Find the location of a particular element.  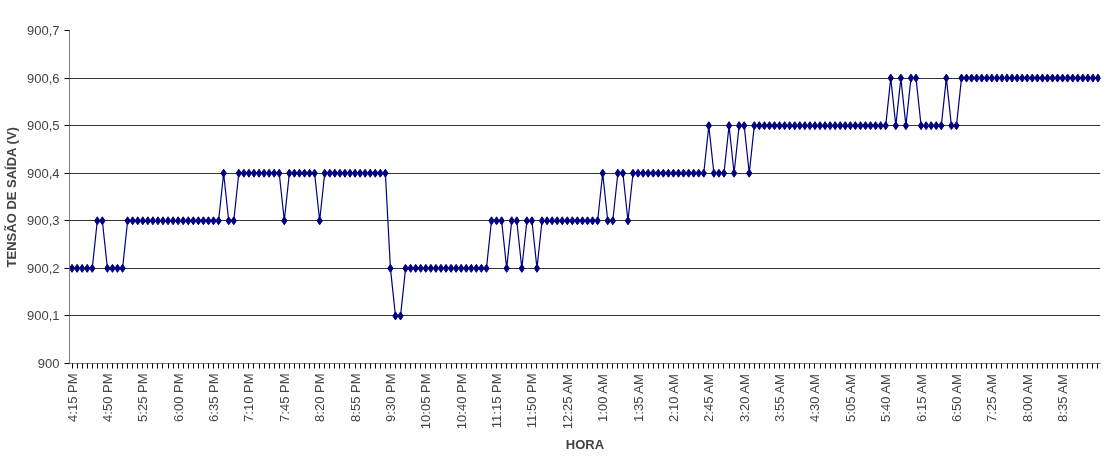

y-tick-label: 900,4 is located at coordinates (43, 173).